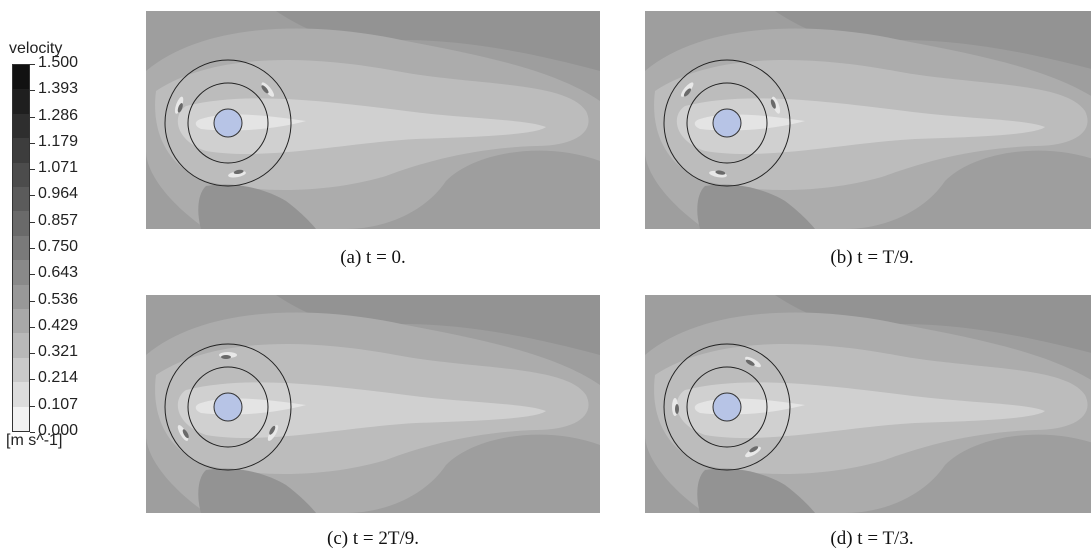  I want to click on caption-a: (a) t = 0., so click(373, 257).